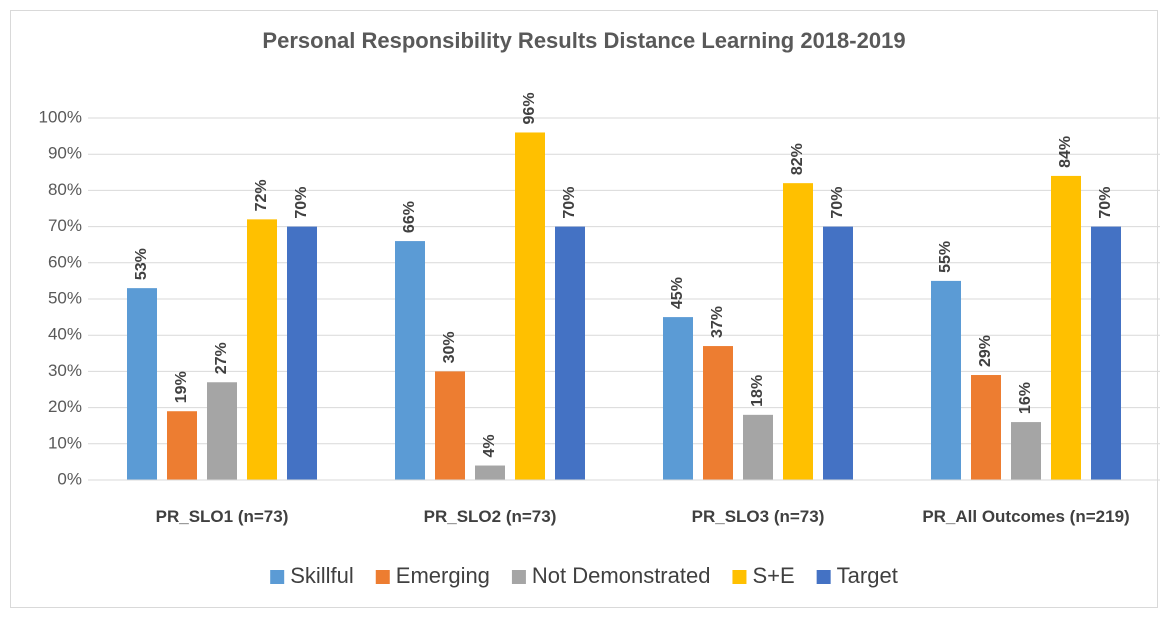 This screenshot has width=1168, height=620. I want to click on value-label: 30%, so click(449, 347).